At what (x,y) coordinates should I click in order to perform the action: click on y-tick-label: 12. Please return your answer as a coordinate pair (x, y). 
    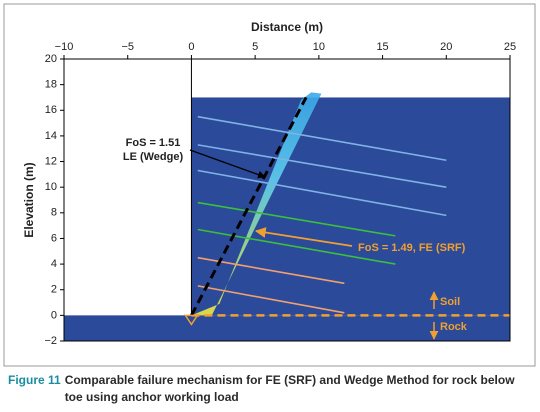
    Looking at the image, I should click on (51, 161).